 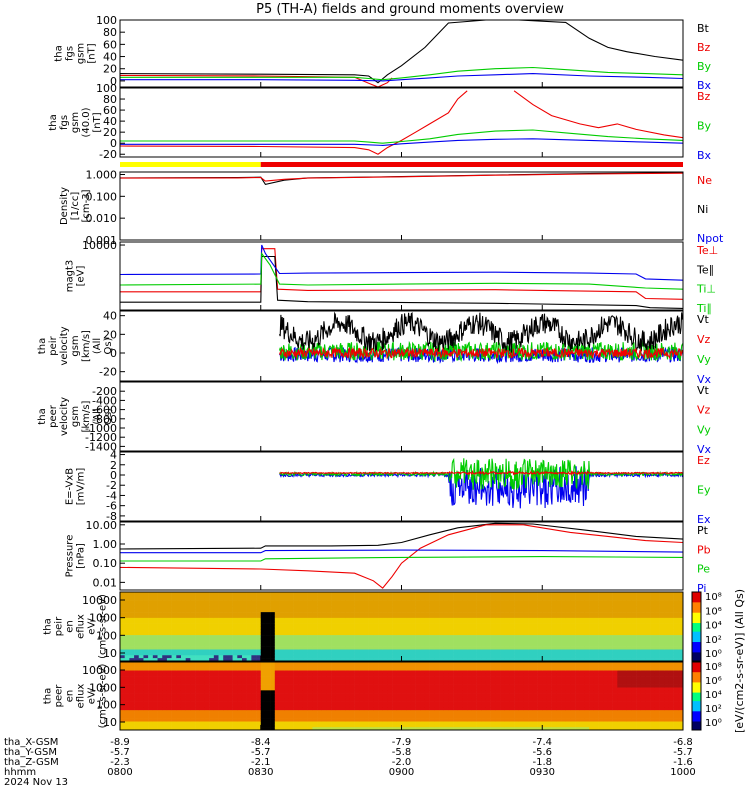 What do you see at coordinates (703, 530) in the screenshot?
I see `legend-Pt: Pt` at bounding box center [703, 530].